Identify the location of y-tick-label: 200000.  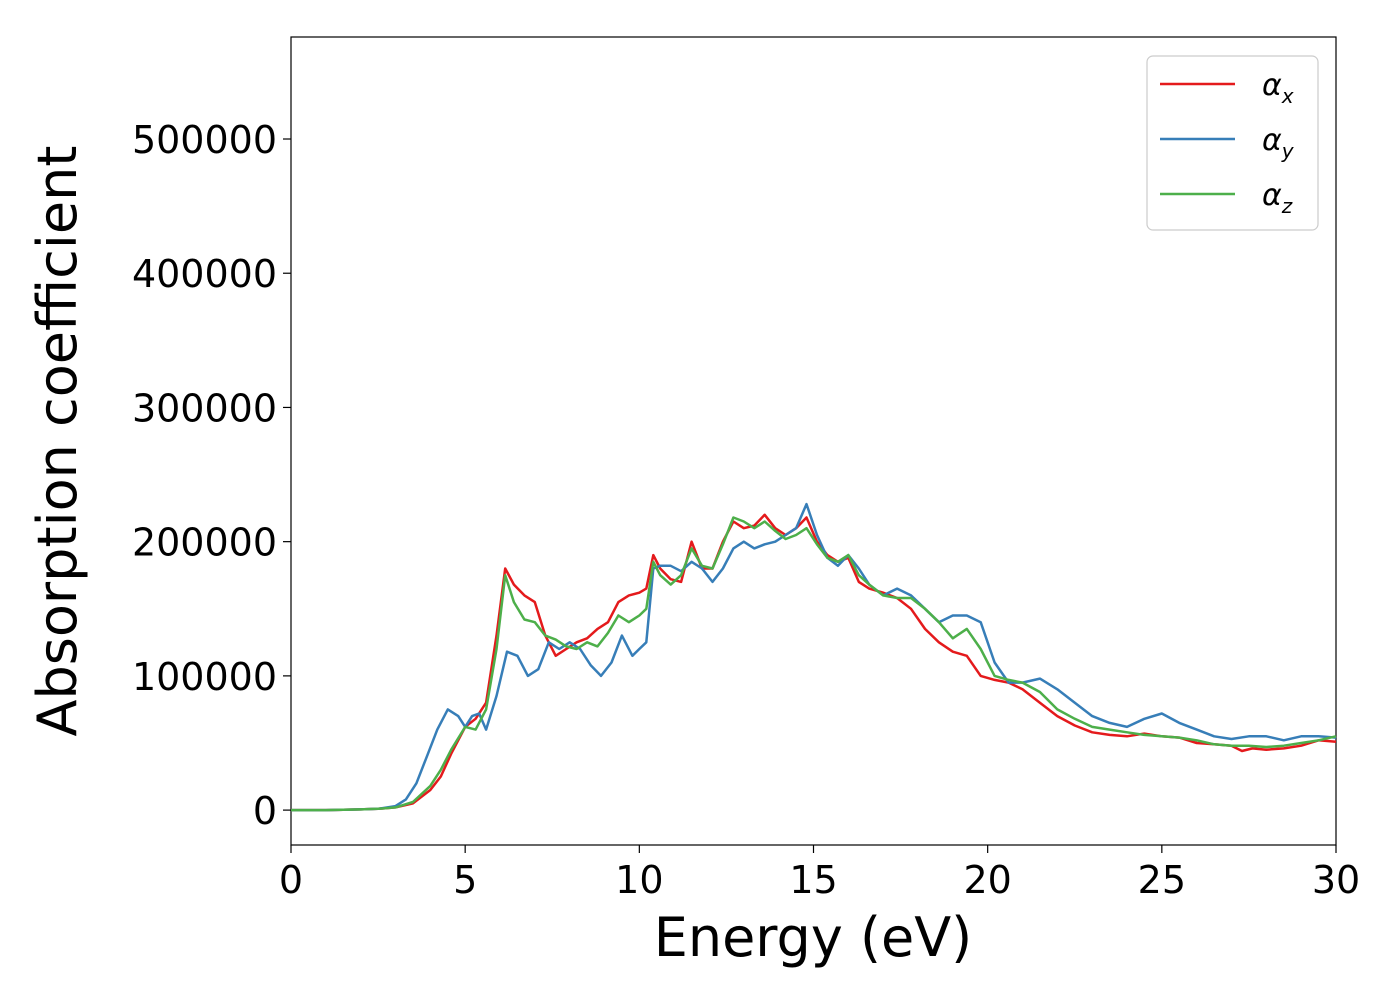
(204, 543).